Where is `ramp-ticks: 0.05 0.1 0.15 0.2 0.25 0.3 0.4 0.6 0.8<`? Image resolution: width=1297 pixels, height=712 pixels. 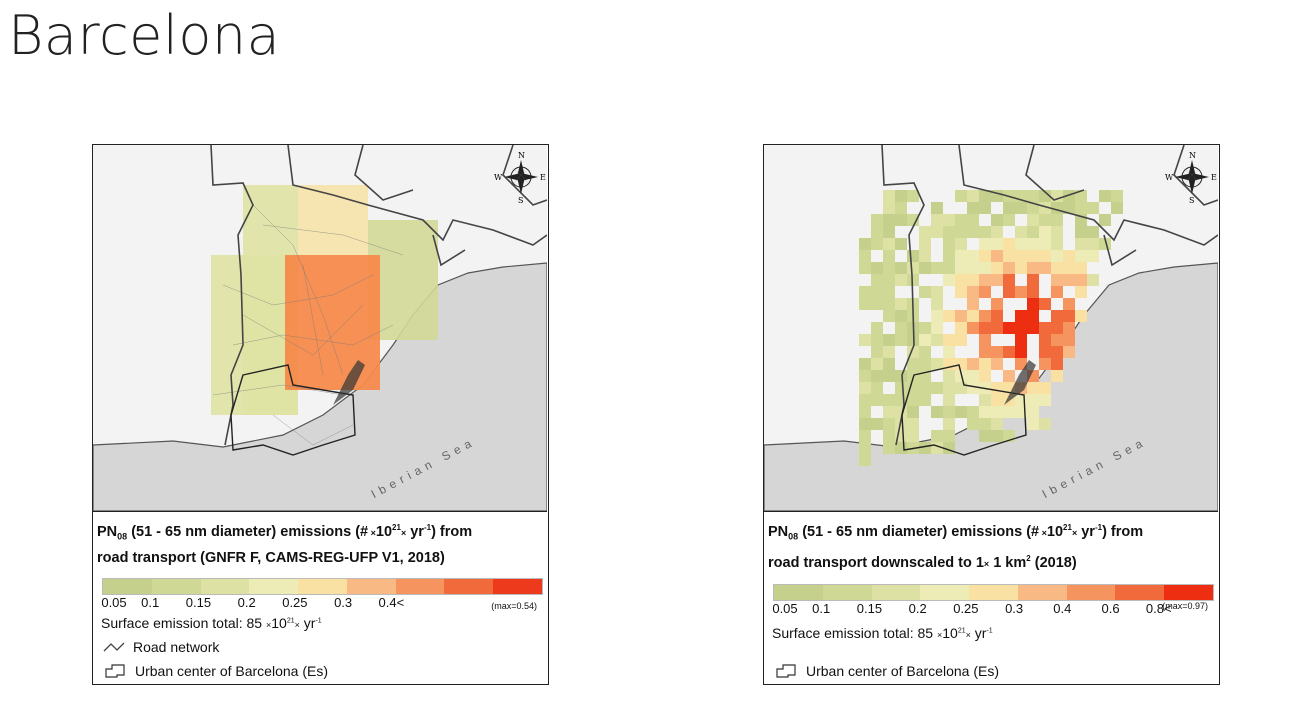
ramp-ticks: 0.05 0.1 0.15 0.2 0.25 0.3 0.4 0.6 0.8< is located at coordinates (993, 608).